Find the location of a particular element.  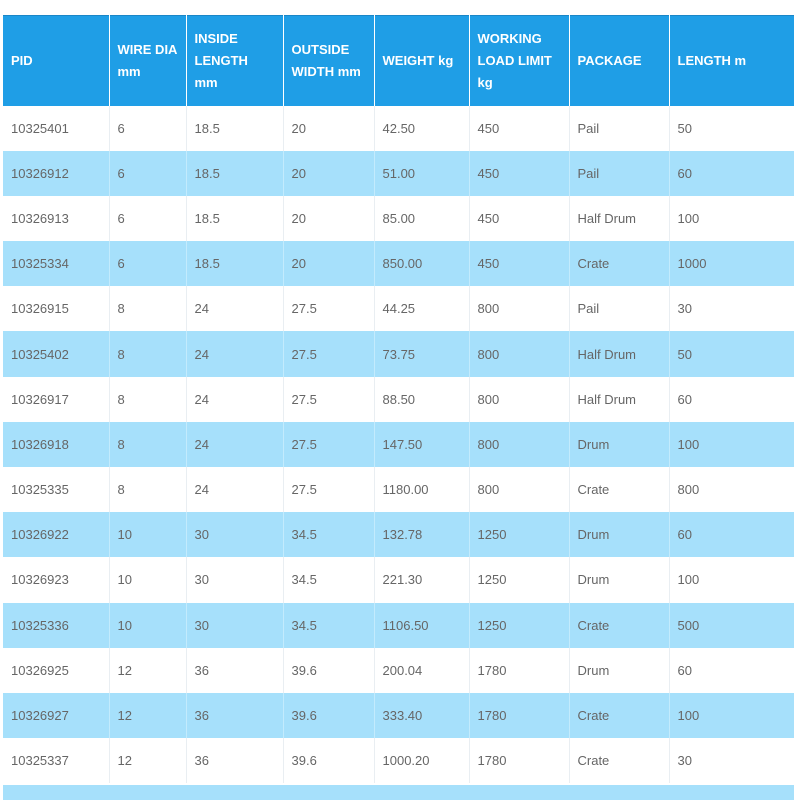

cell-pid: 10326912 is located at coordinates (56, 173).